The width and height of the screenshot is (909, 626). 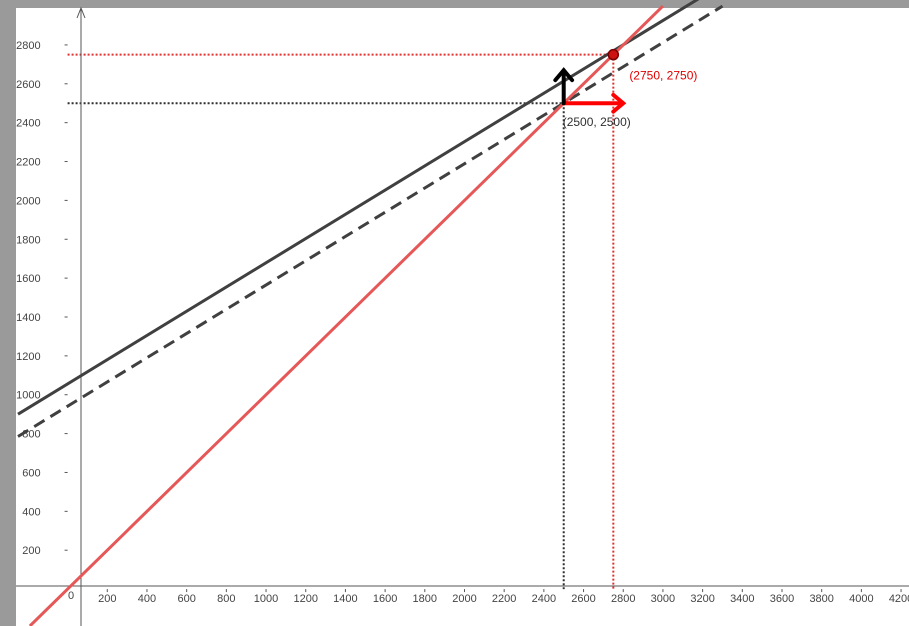 I want to click on y-tick-label: 2400, so click(x=28, y=124).